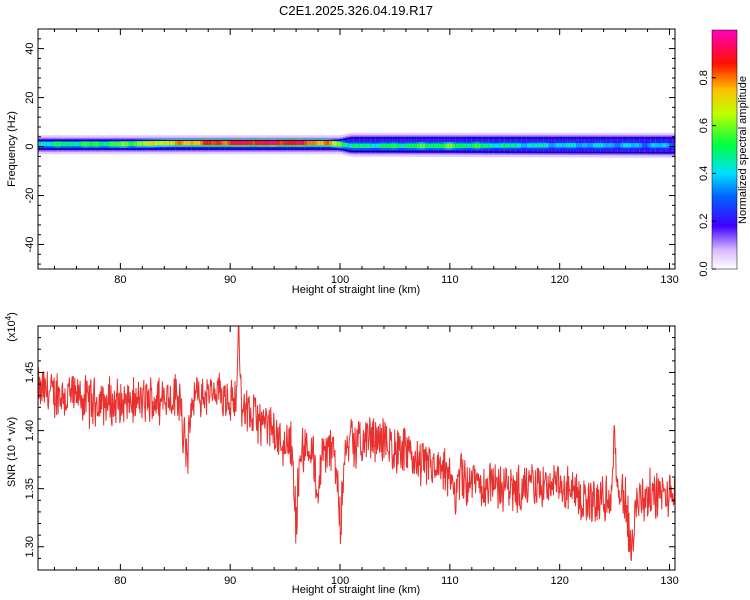  I want to click on x-tick-label: 100, so click(340, 581).